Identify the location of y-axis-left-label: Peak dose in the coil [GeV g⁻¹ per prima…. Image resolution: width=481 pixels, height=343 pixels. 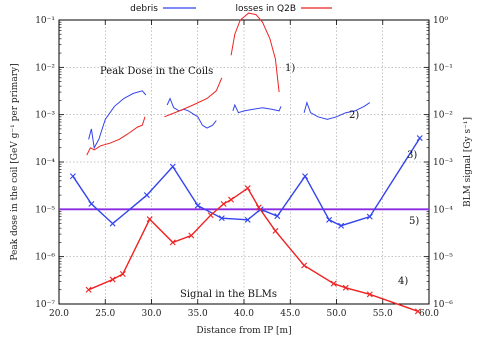
(15, 161).